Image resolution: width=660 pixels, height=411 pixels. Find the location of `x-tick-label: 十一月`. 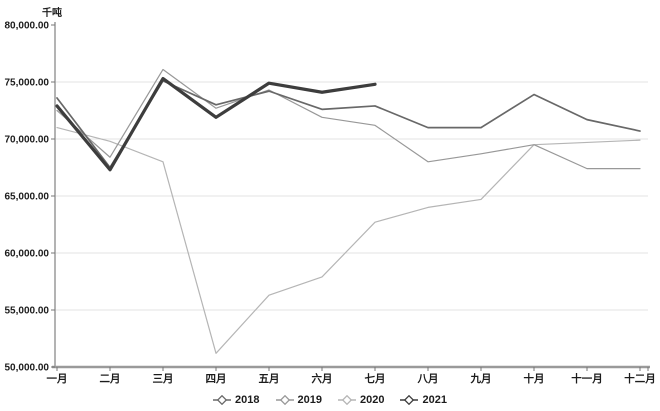

x-tick-label: 十一月 is located at coordinates (587, 378).